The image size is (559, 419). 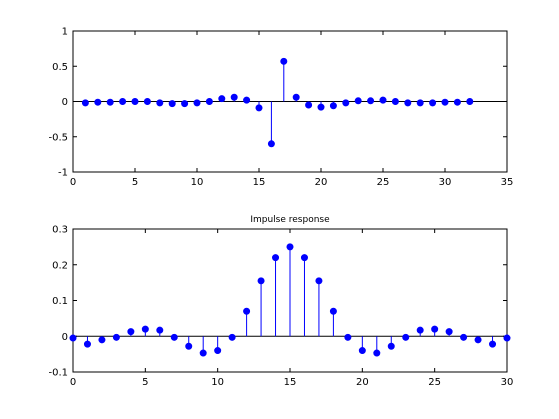 I want to click on y-tick-label: -1, so click(x=63, y=173).